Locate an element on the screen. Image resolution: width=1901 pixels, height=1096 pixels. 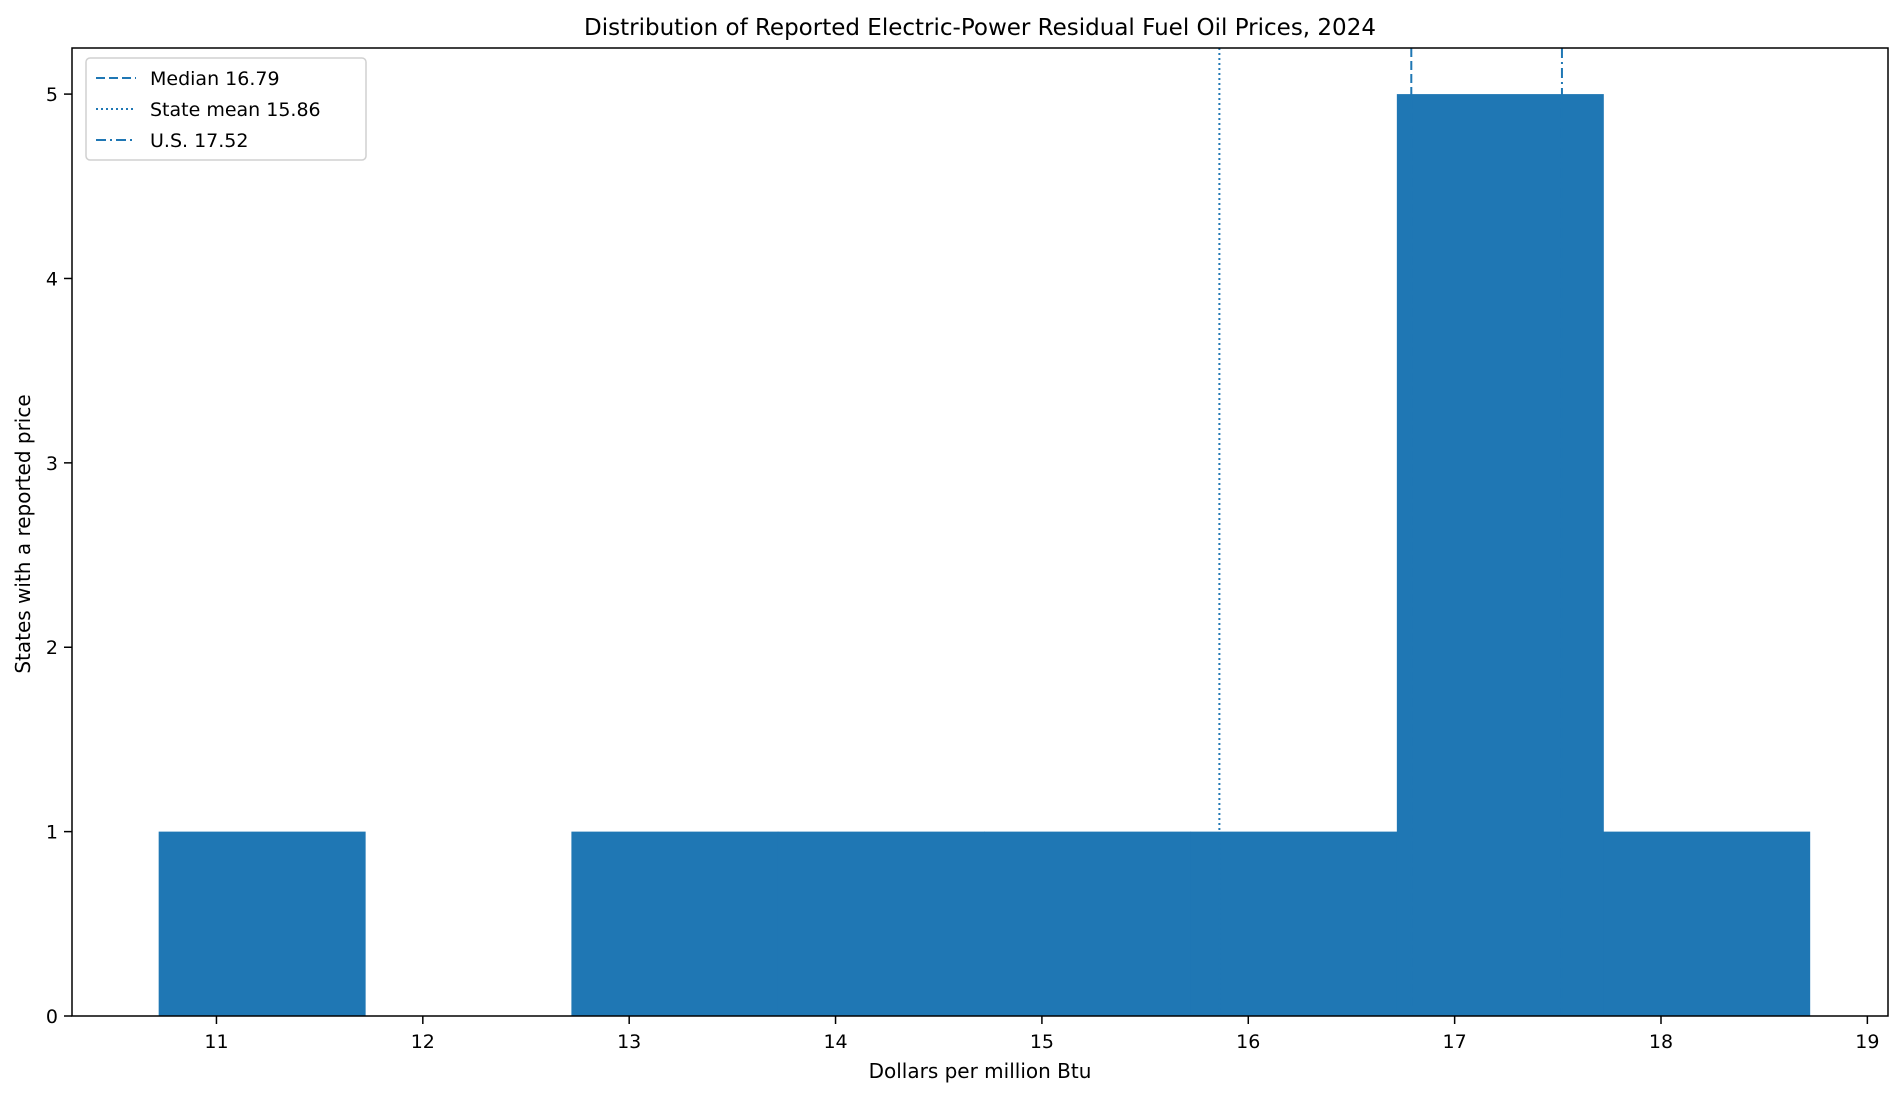
x-tick-label: 17 is located at coordinates (1455, 1042).